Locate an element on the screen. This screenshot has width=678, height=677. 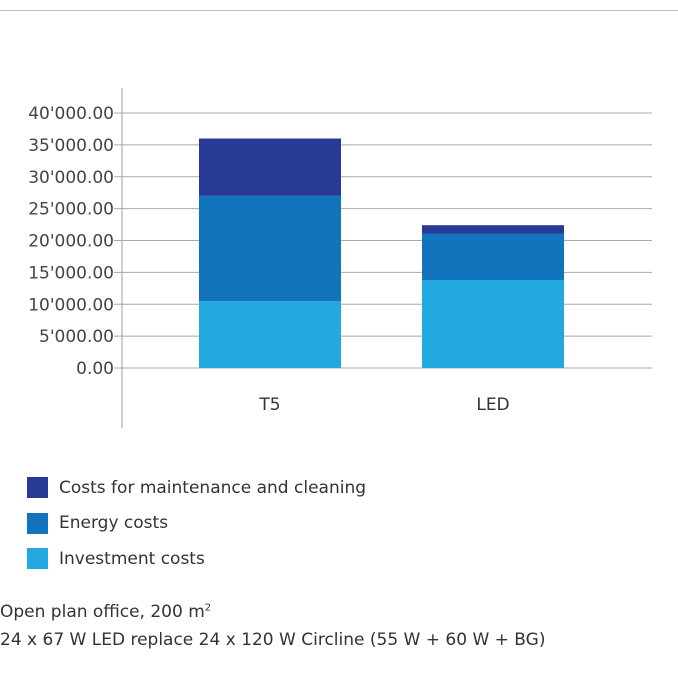
legend-label: Investment costs is located at coordinates (132, 558).